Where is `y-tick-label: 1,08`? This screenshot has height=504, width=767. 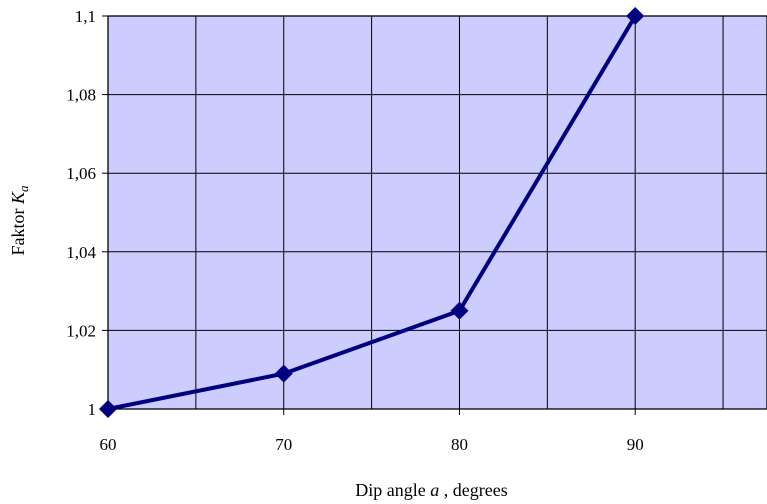 y-tick-label: 1,08 is located at coordinates (81, 95).